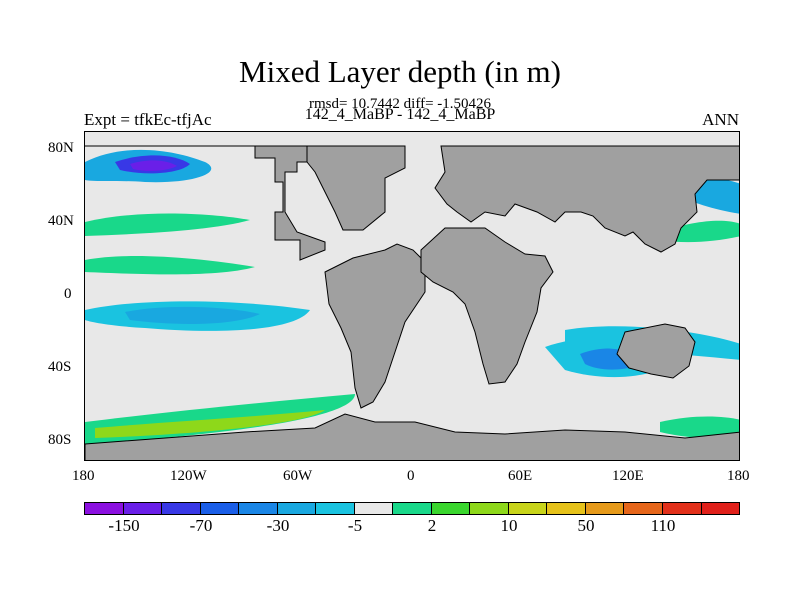 This screenshot has height=600, width=800. I want to click on colorbar-label: 10, so click(509, 525).